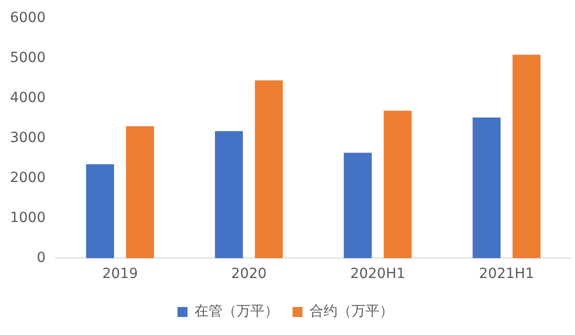 The height and width of the screenshot is (335, 575). What do you see at coordinates (28, 18) in the screenshot?
I see `y-tick-label: 6000` at bounding box center [28, 18].